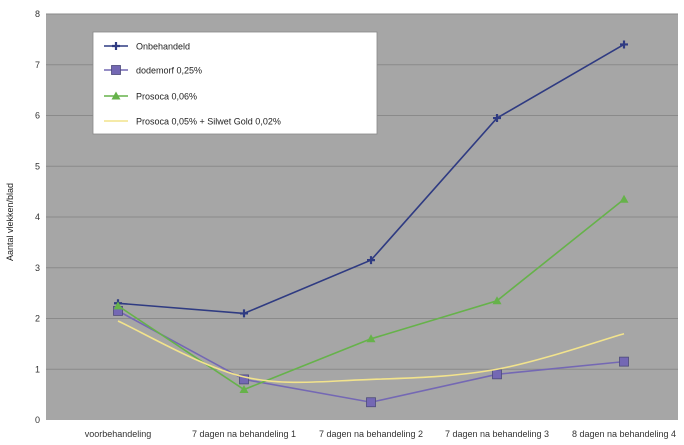 Image resolution: width=684 pixels, height=445 pixels. I want to click on y-axis-ticks: 0 1 2 3 4 5 6 7 8, so click(37, 217).